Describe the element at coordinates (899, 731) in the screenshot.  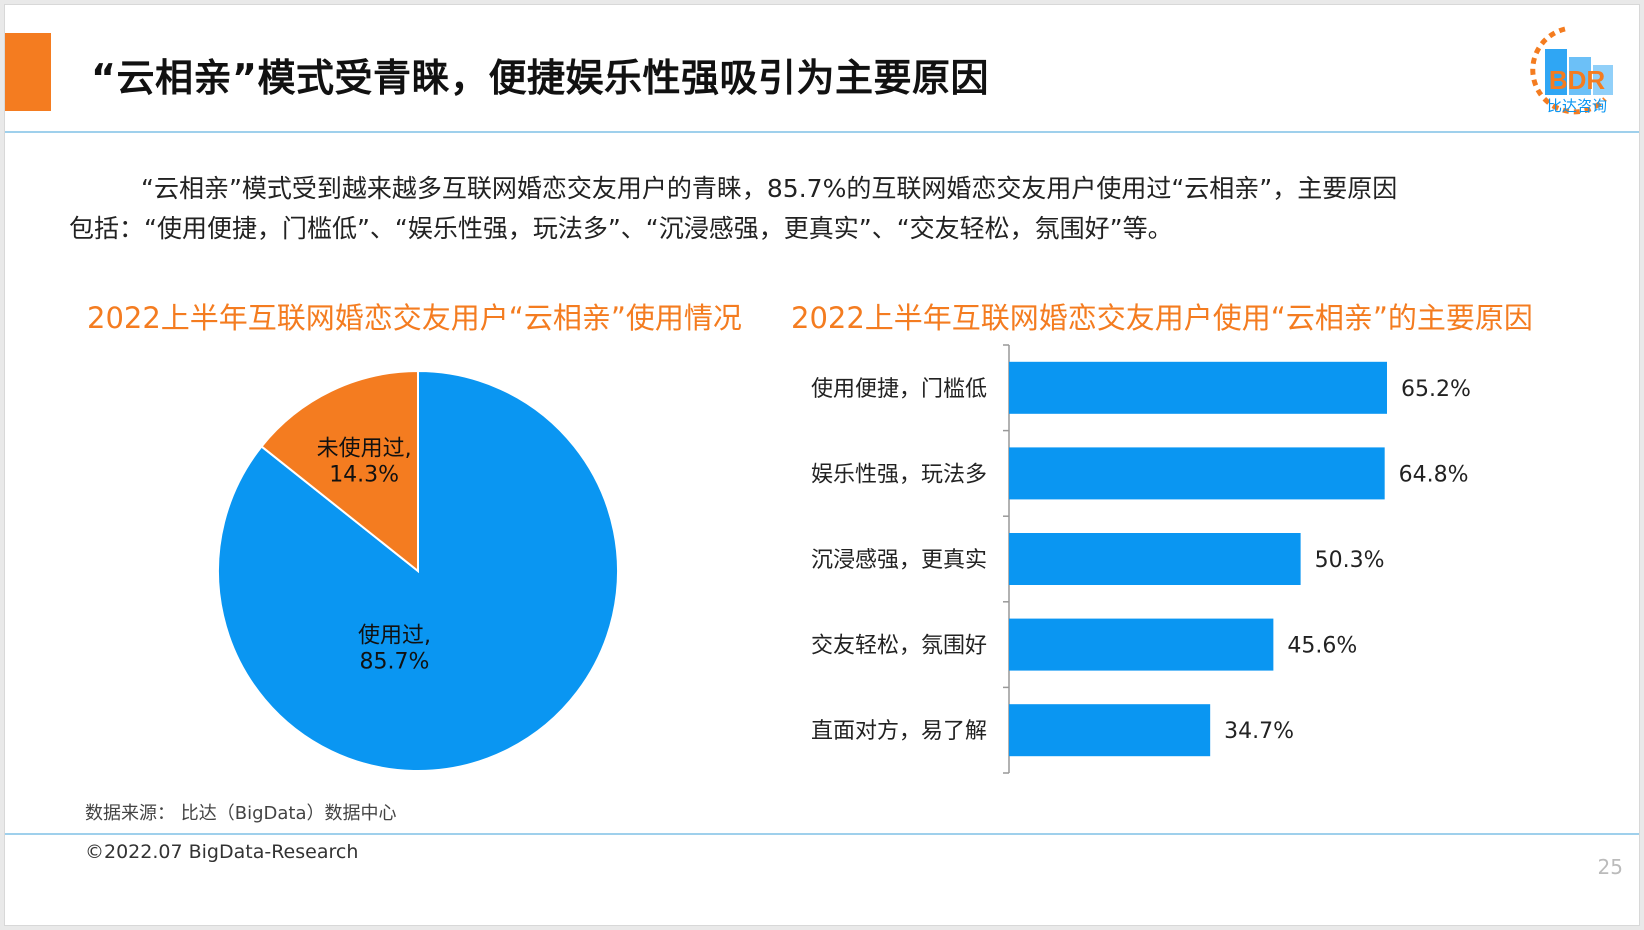
I see `bar-category-label: 直面对方，易了解` at that location.